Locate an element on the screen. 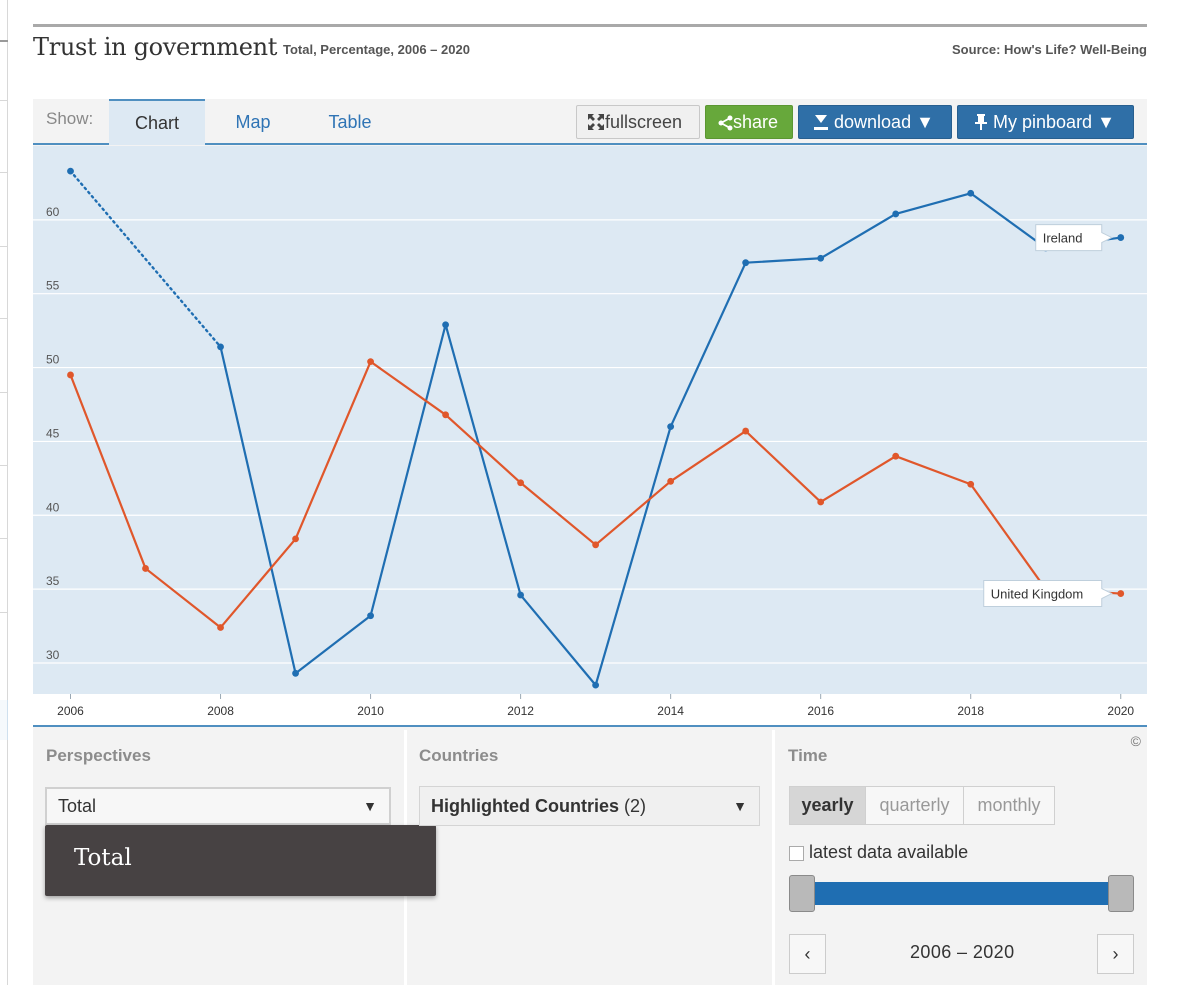 This screenshot has width=1200, height=985. x-tick-label: 2018 is located at coordinates (970, 711).